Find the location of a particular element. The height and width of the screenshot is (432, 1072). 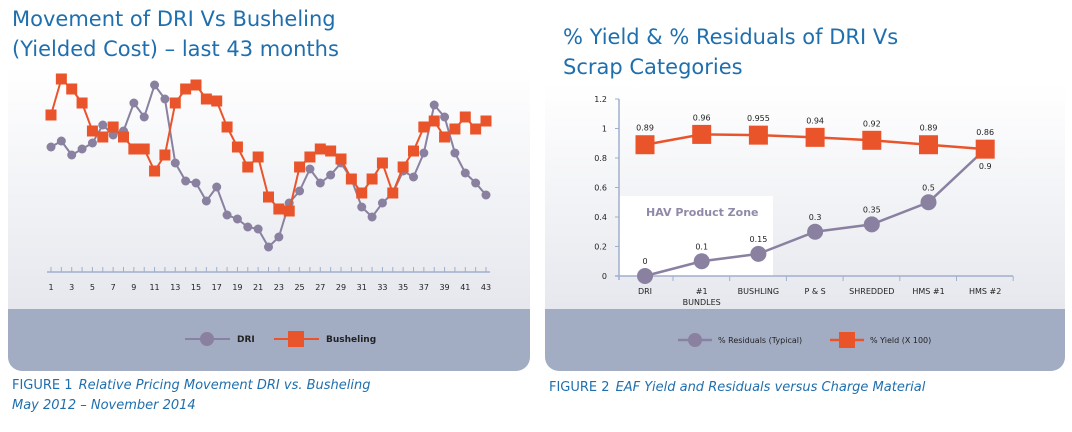

right-title-line1: % Yield & % Residuals of DRI Vs is located at coordinates (731, 37).